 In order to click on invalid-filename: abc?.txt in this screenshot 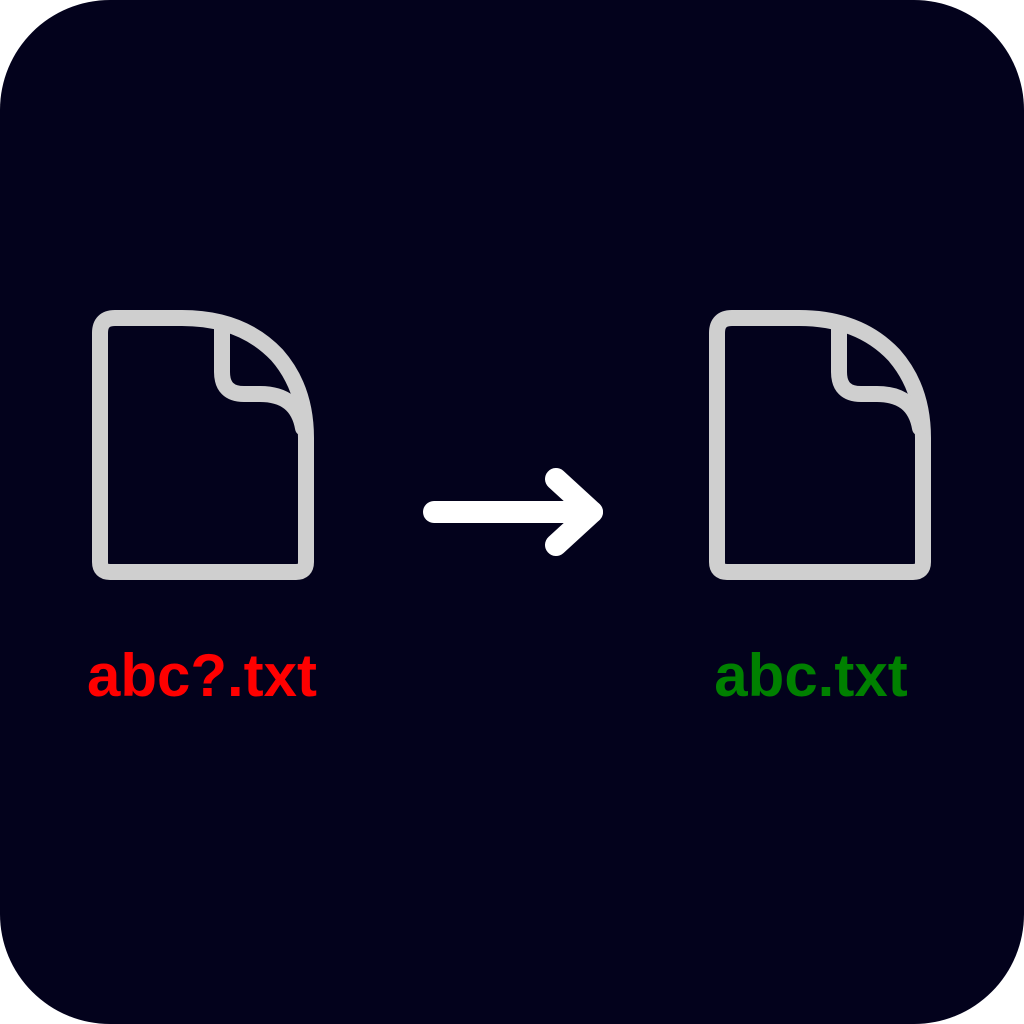, I will do `click(202, 675)`.